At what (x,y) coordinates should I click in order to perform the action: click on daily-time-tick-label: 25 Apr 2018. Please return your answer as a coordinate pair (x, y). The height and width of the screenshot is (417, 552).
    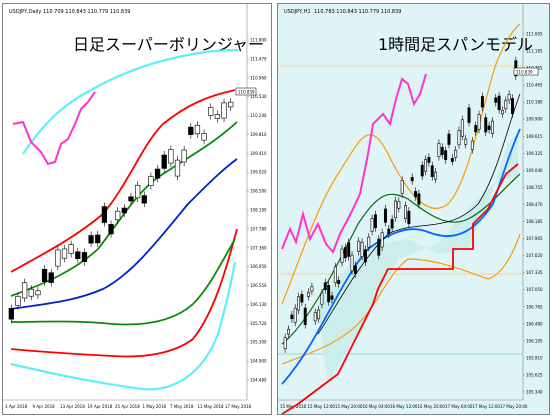
    Looking at the image, I should click on (127, 406).